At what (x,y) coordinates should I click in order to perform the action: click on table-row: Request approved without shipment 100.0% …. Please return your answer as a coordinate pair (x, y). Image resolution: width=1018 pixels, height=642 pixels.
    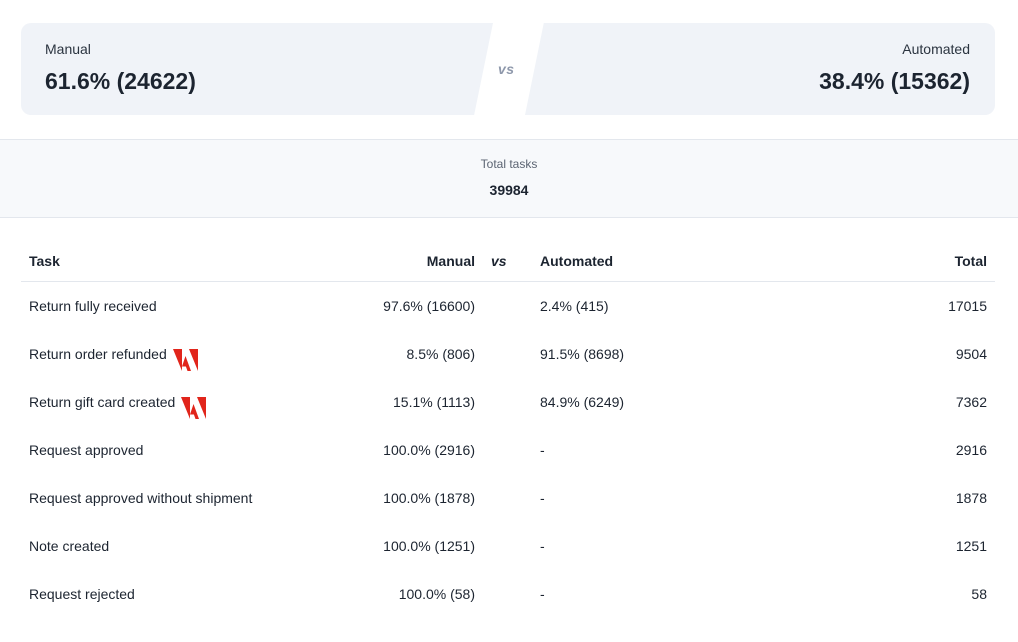
    Looking at the image, I should click on (508, 498).